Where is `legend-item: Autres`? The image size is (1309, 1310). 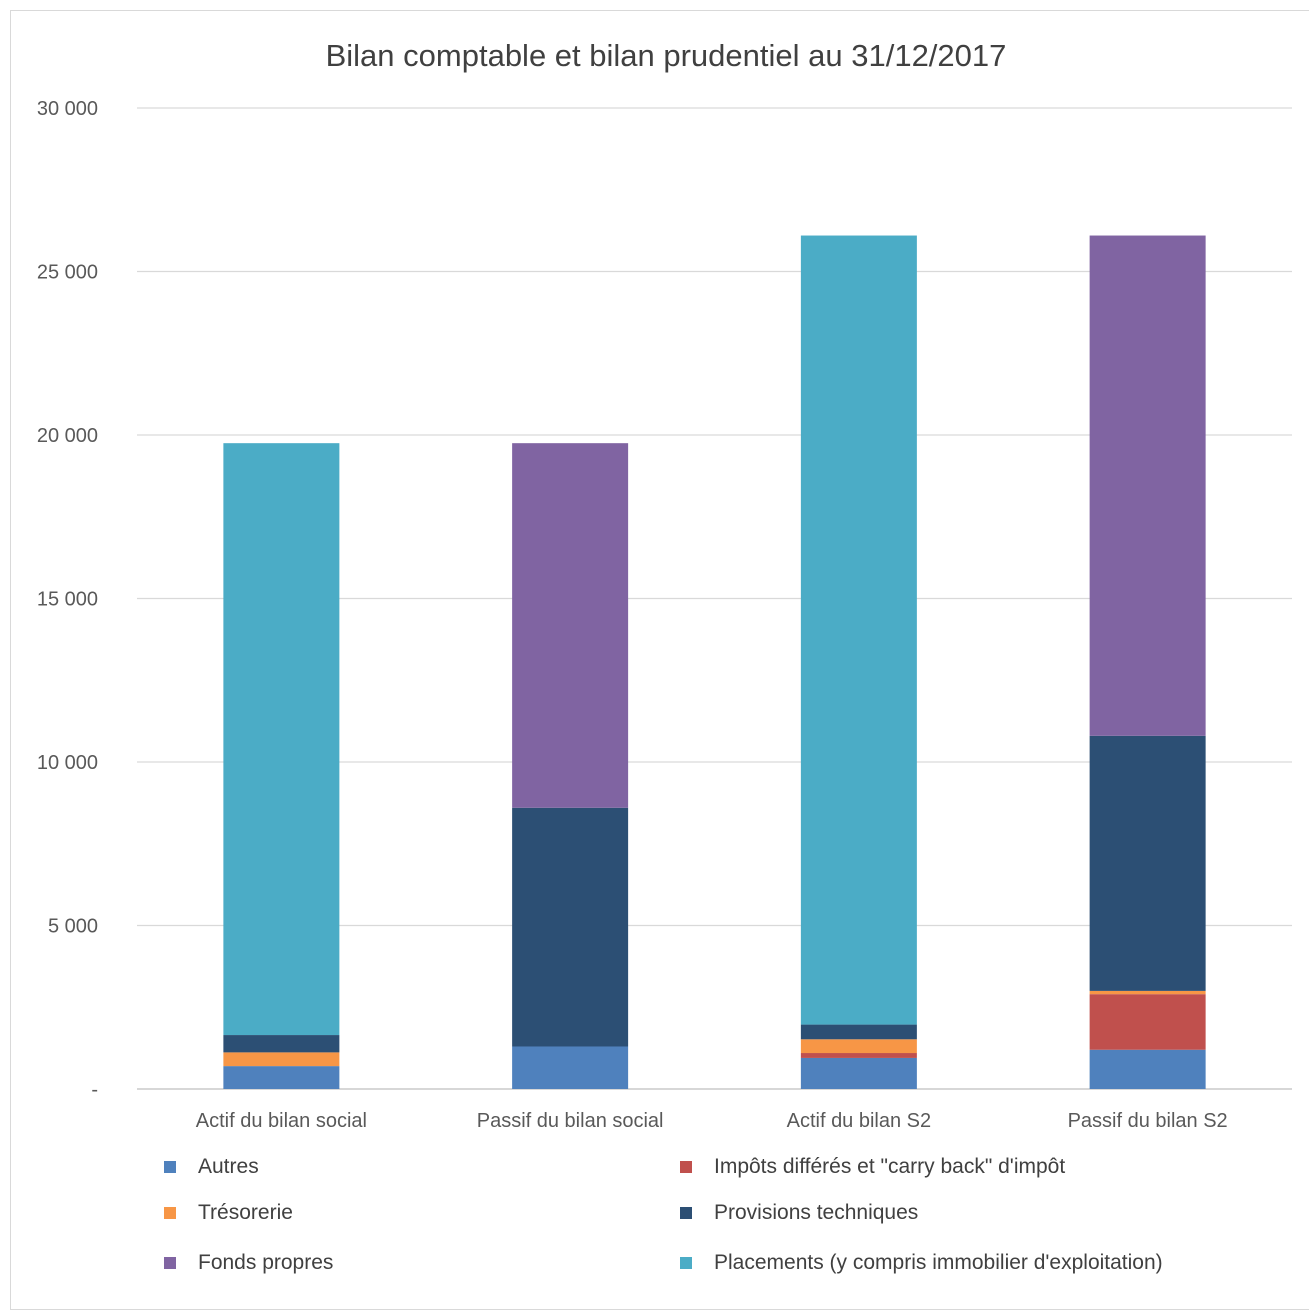
legend-item: Autres is located at coordinates (211, 1167).